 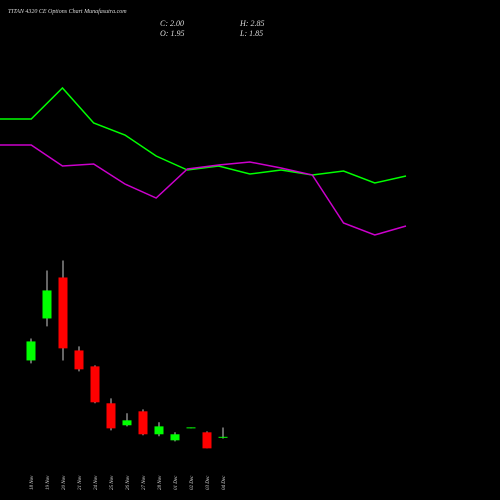 I want to click on x-tick-label: 19 Nov, so click(x=48, y=482).